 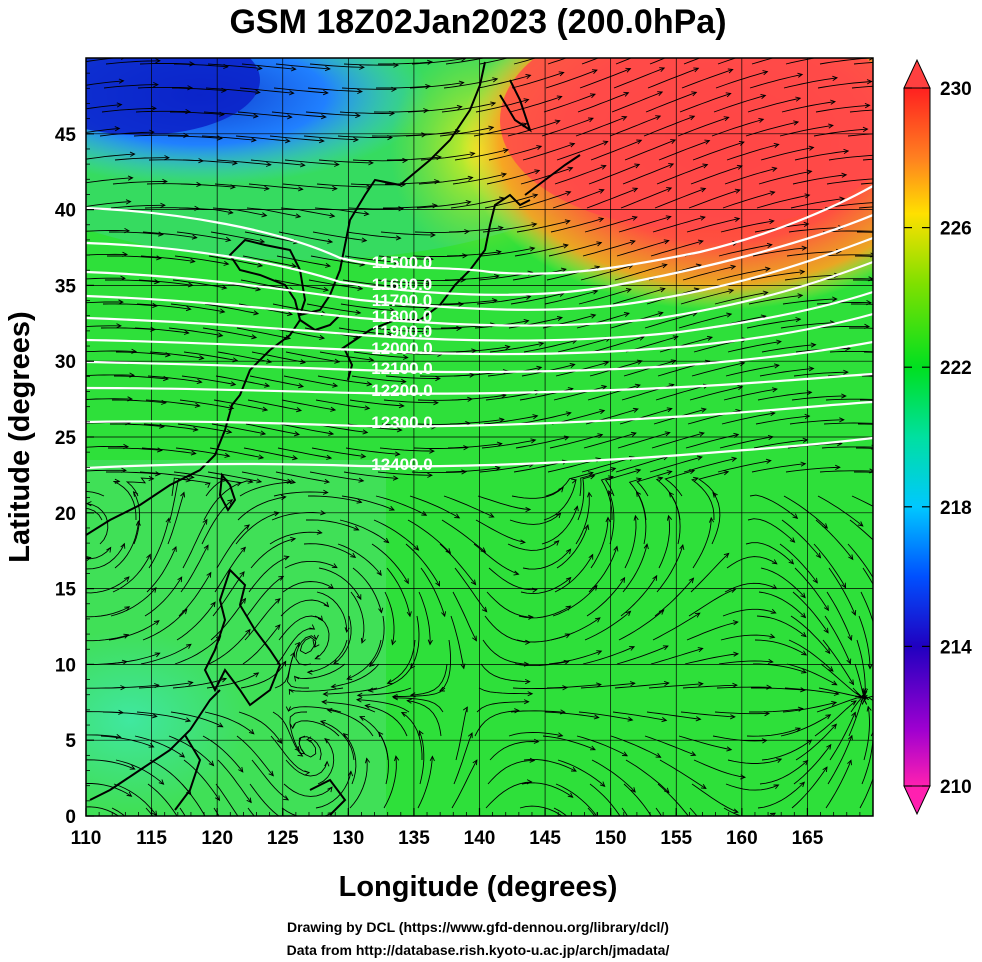 What do you see at coordinates (414, 838) in the screenshot?
I see `x-tick-label-135: 135` at bounding box center [414, 838].